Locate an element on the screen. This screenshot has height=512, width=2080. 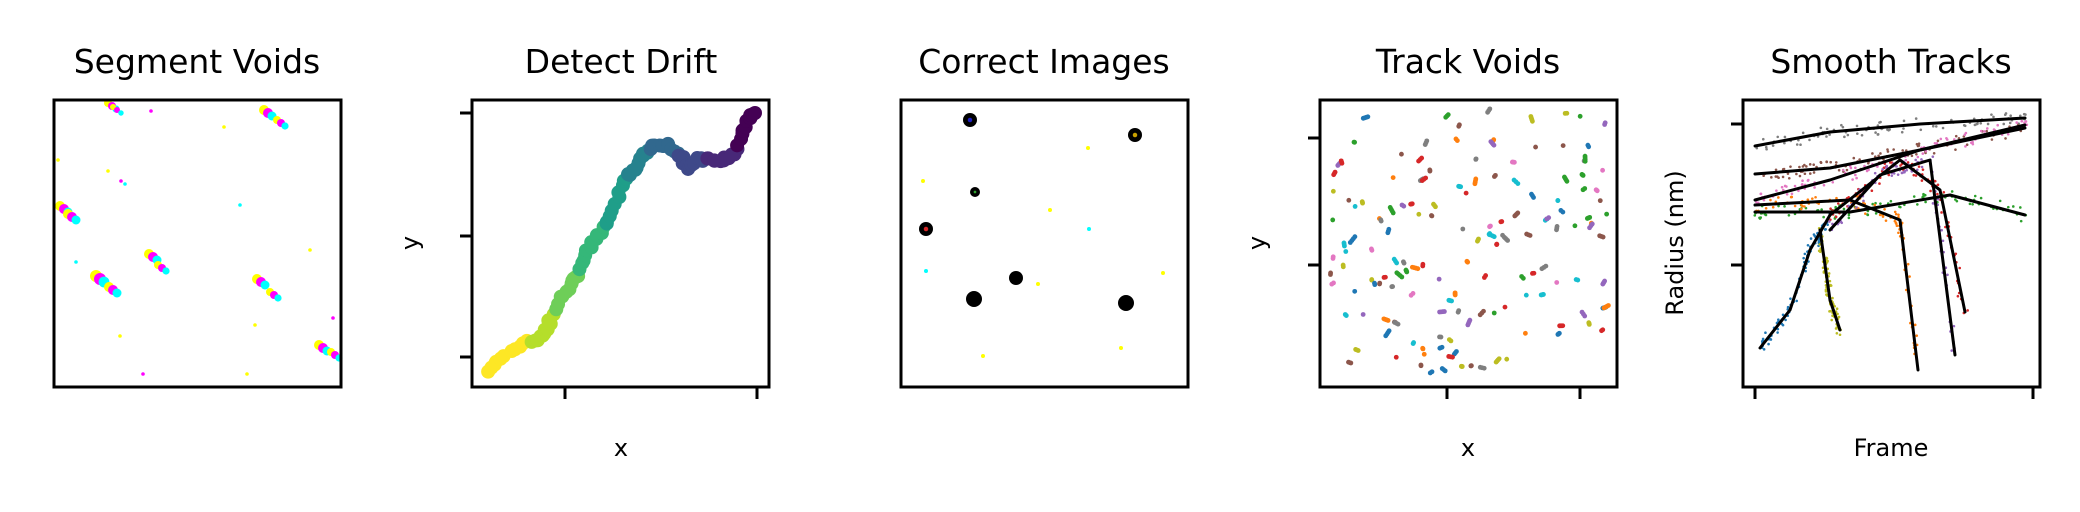
void-core is located at coordinates (974, 299).